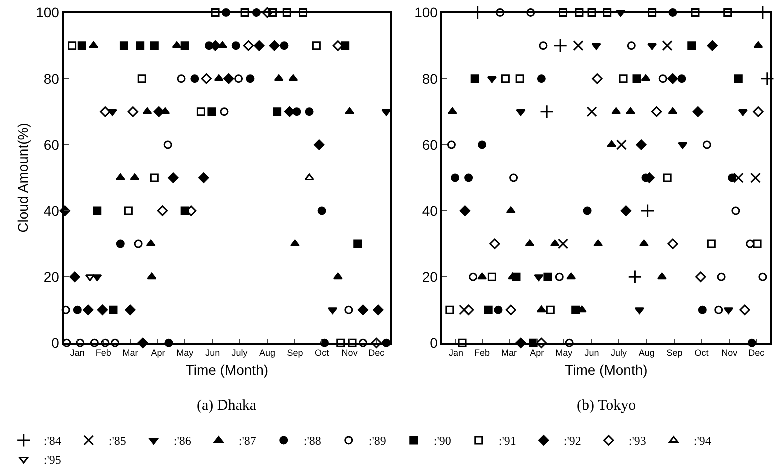 The image size is (774, 474). Describe the element at coordinates (53, 460) in the screenshot. I see `legend-label: :'95` at that location.